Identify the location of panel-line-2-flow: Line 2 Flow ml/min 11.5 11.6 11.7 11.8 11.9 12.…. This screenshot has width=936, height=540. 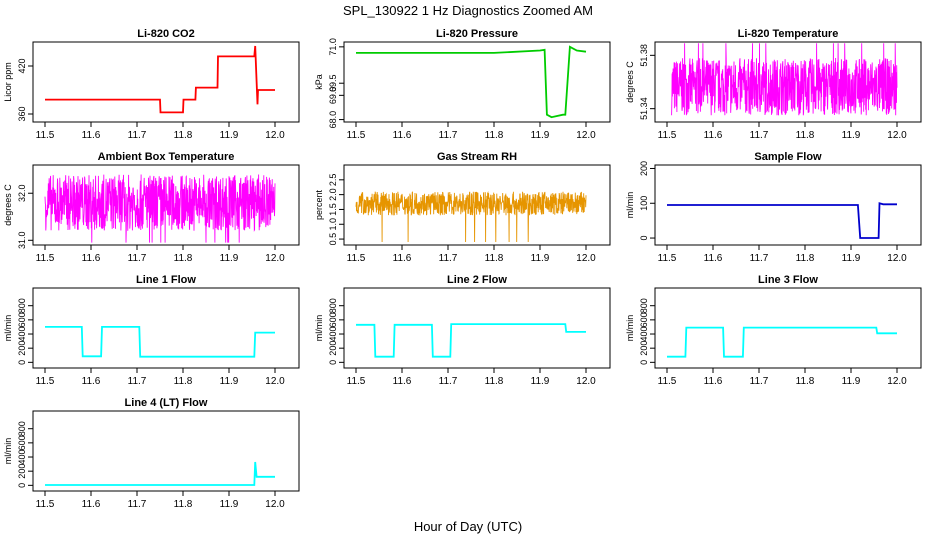
(462, 330).